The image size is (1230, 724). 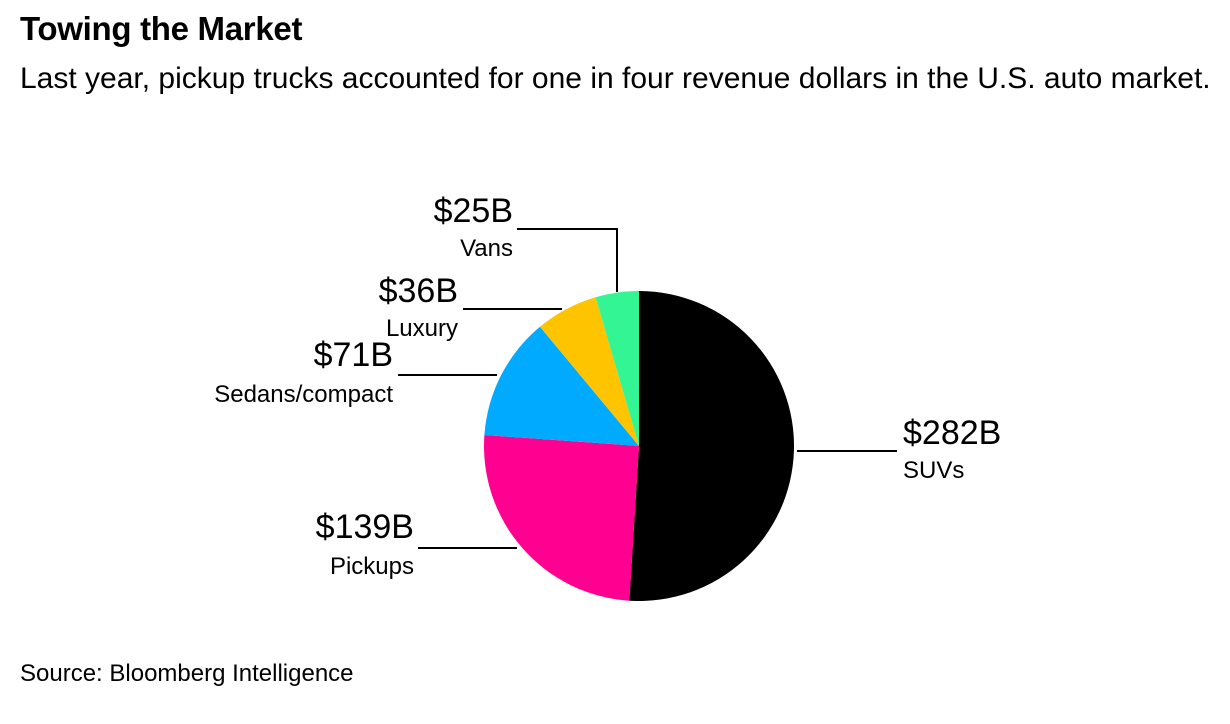 I want to click on slice-value-label: $282B, so click(x=952, y=433).